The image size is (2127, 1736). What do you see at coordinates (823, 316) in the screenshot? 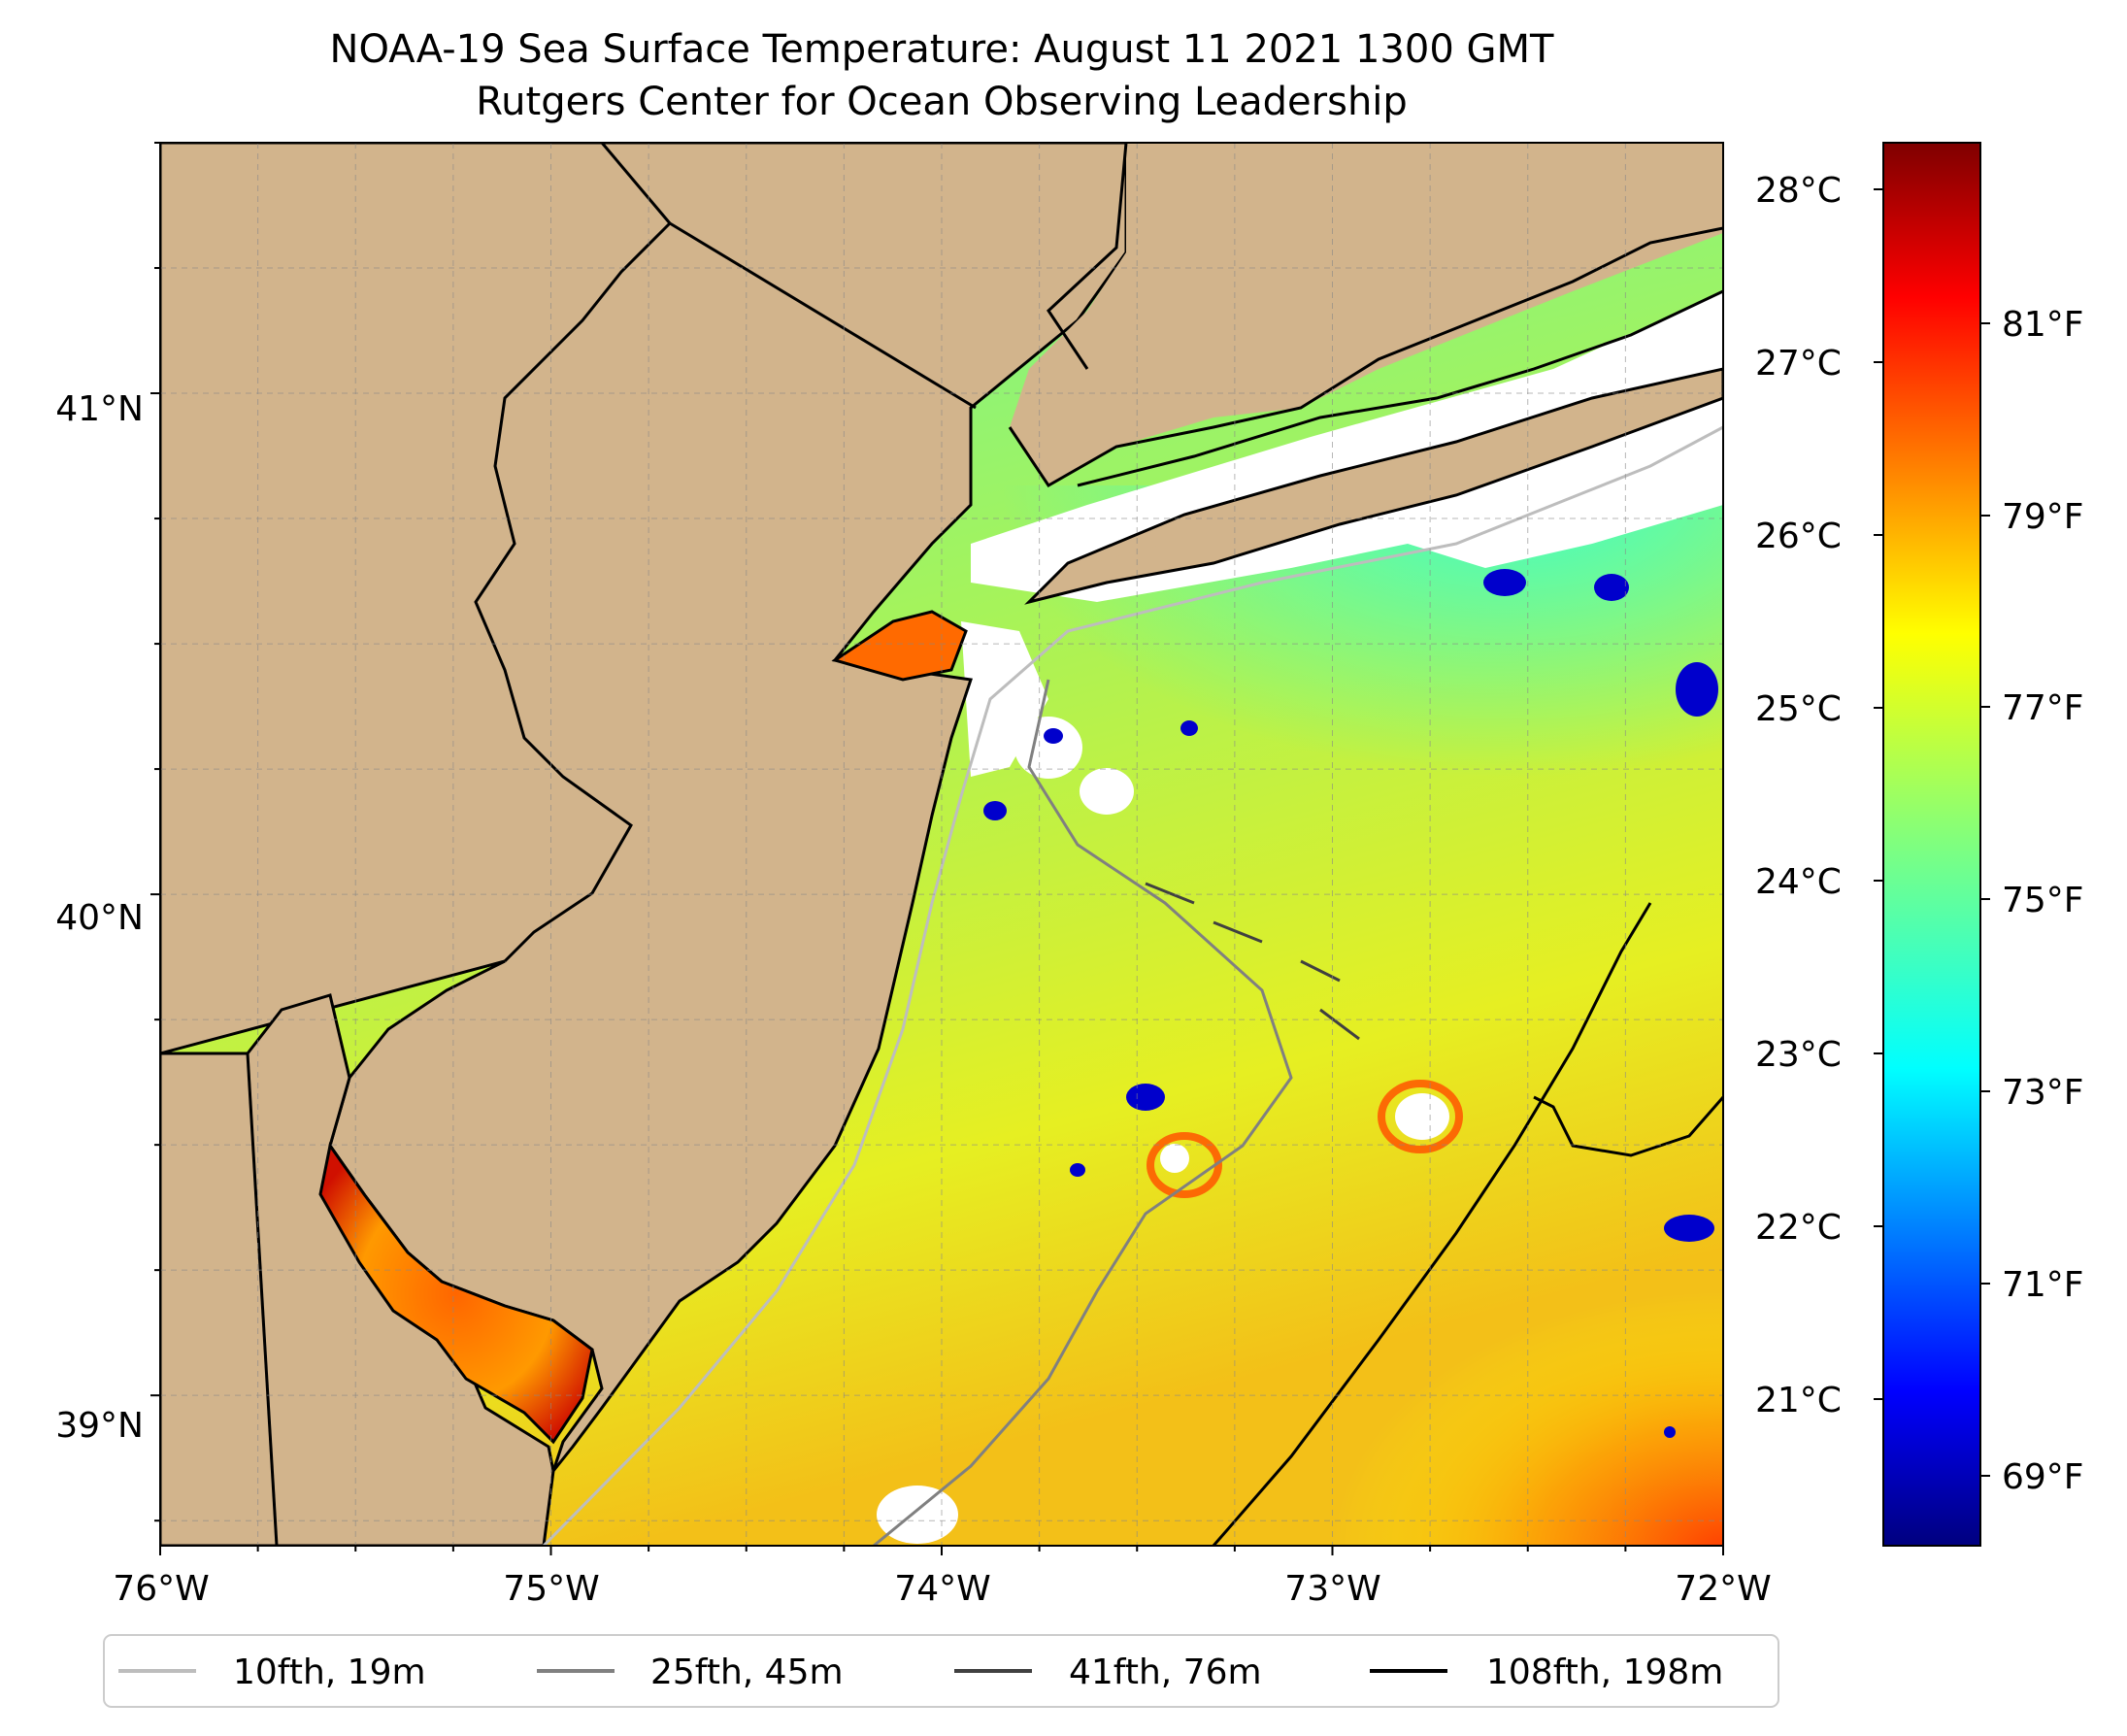
I see `state-border-ny-nj` at bounding box center [823, 316].